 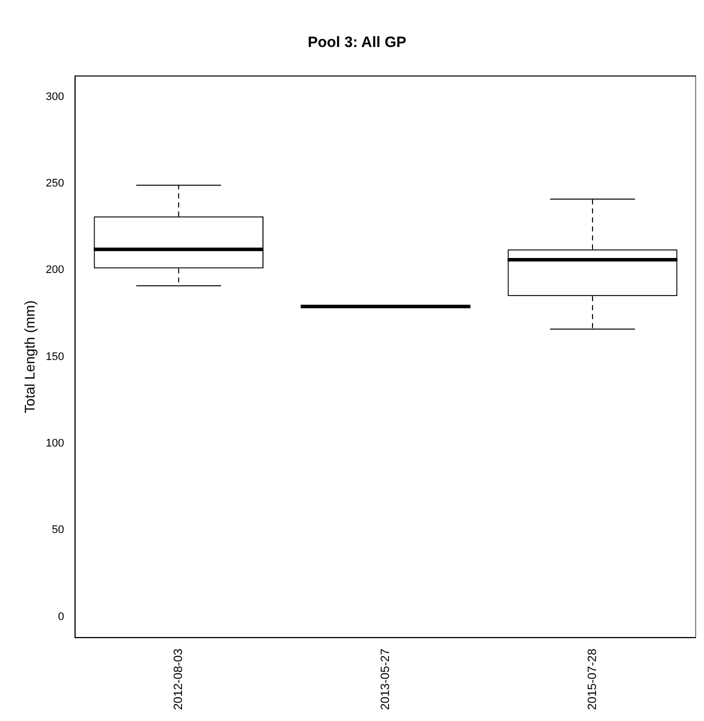 I want to click on y-tick-label: 50, so click(x=58, y=530).